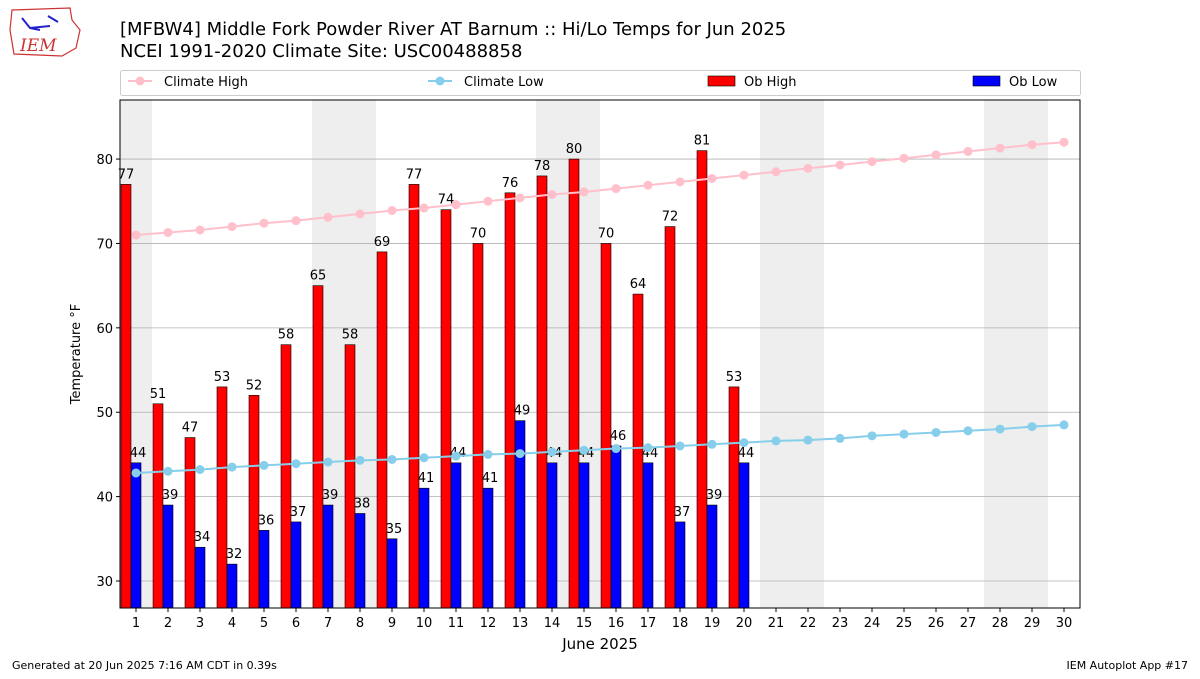 The width and height of the screenshot is (1200, 679). I want to click on x-tick-label: 28, so click(1000, 623).